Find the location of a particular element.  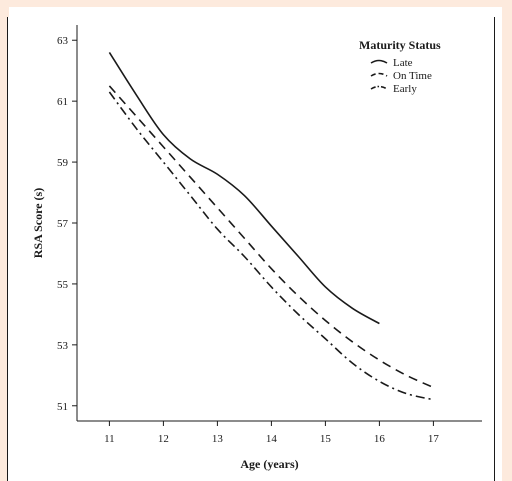

legend-label: On Time is located at coordinates (412, 76).